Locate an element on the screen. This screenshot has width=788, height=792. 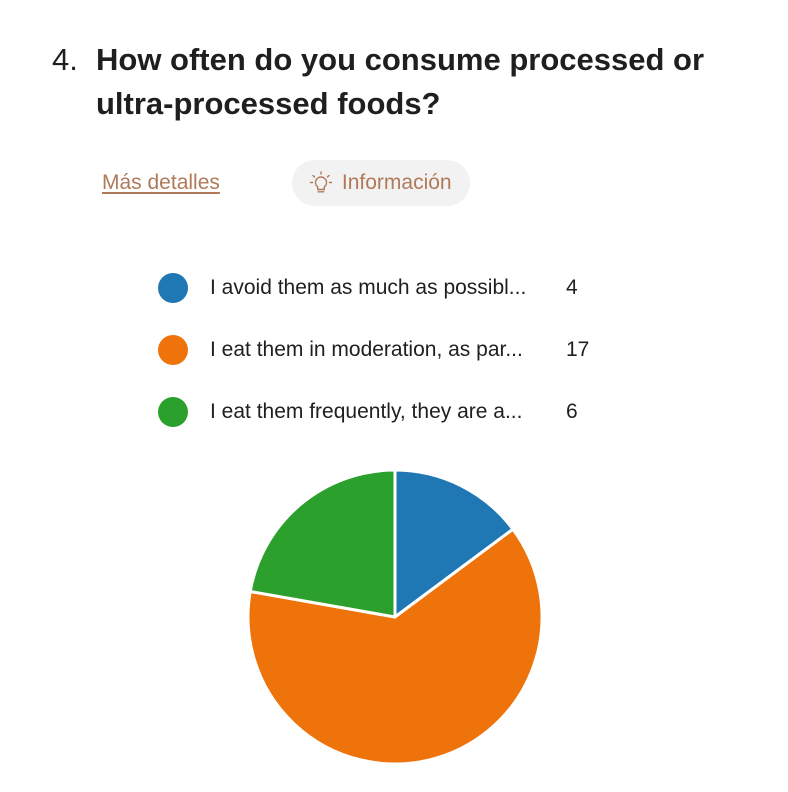
legend-item: I avoid them as much as possibl... 4 is located at coordinates (373, 288).